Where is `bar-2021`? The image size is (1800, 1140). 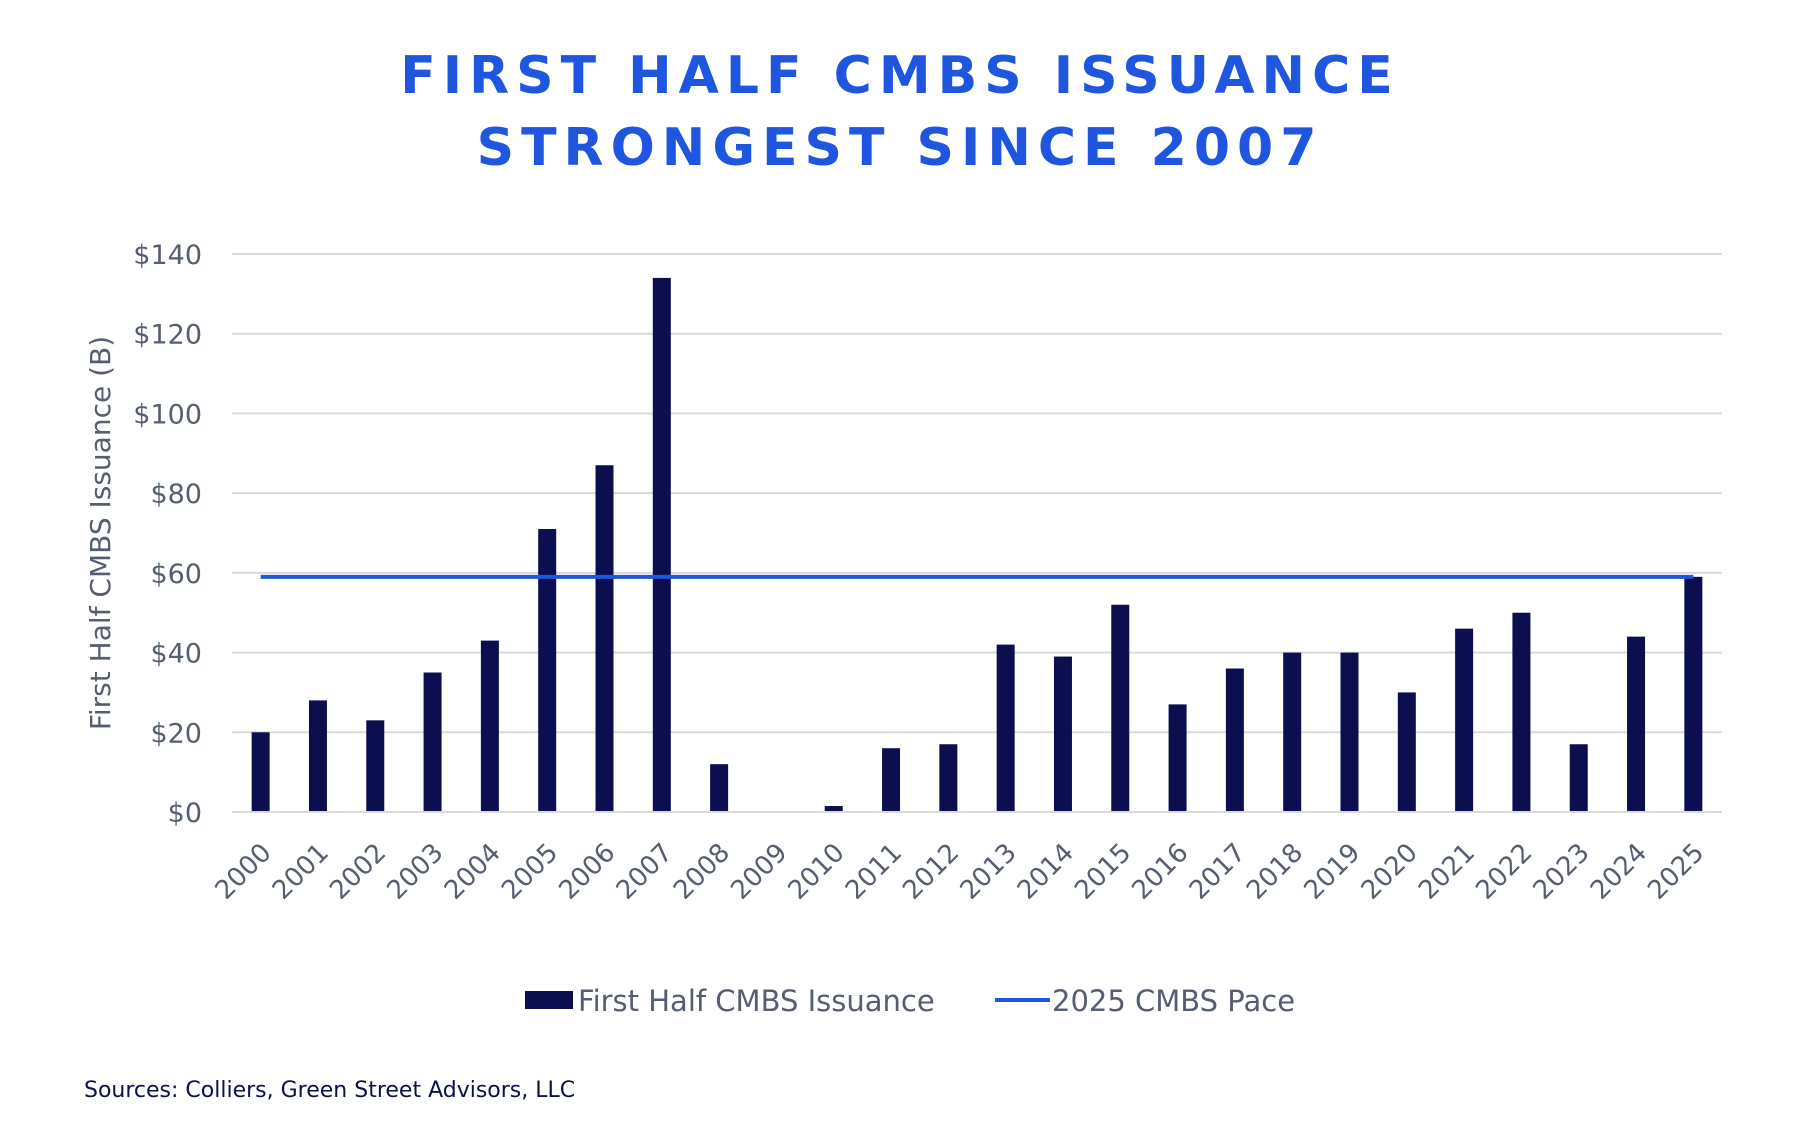 bar-2021 is located at coordinates (1464, 720).